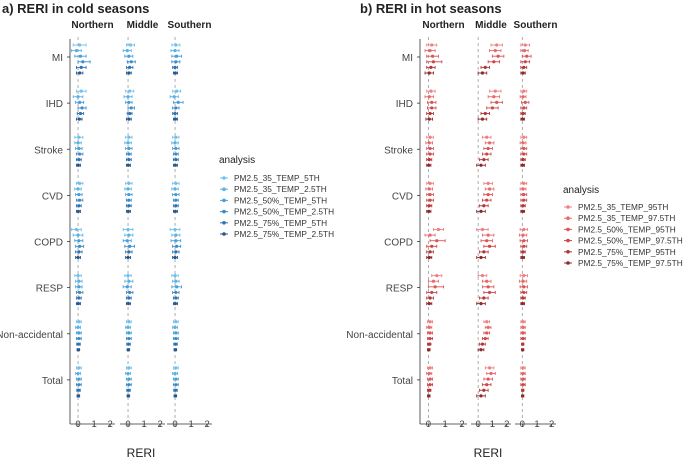  I want to click on facet-label: Middle, so click(491, 25).